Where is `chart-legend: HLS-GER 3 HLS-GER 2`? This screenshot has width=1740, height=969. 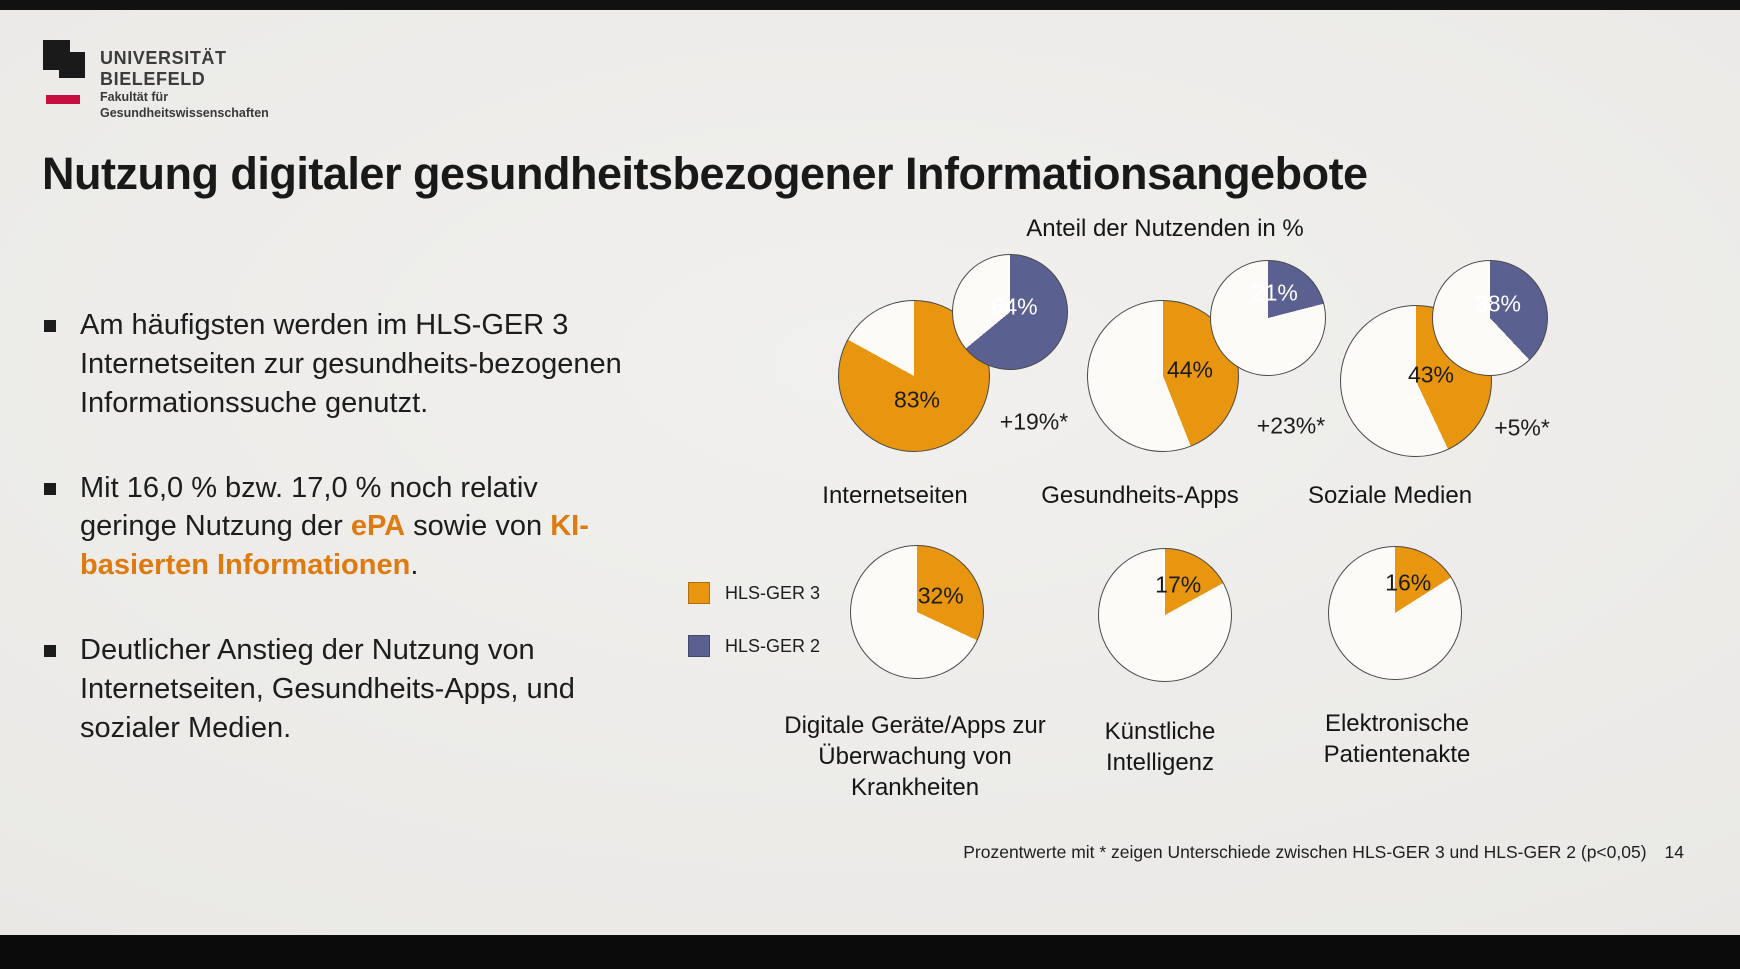
chart-legend: HLS-GER 3 HLS-GER 2 is located at coordinates (754, 635).